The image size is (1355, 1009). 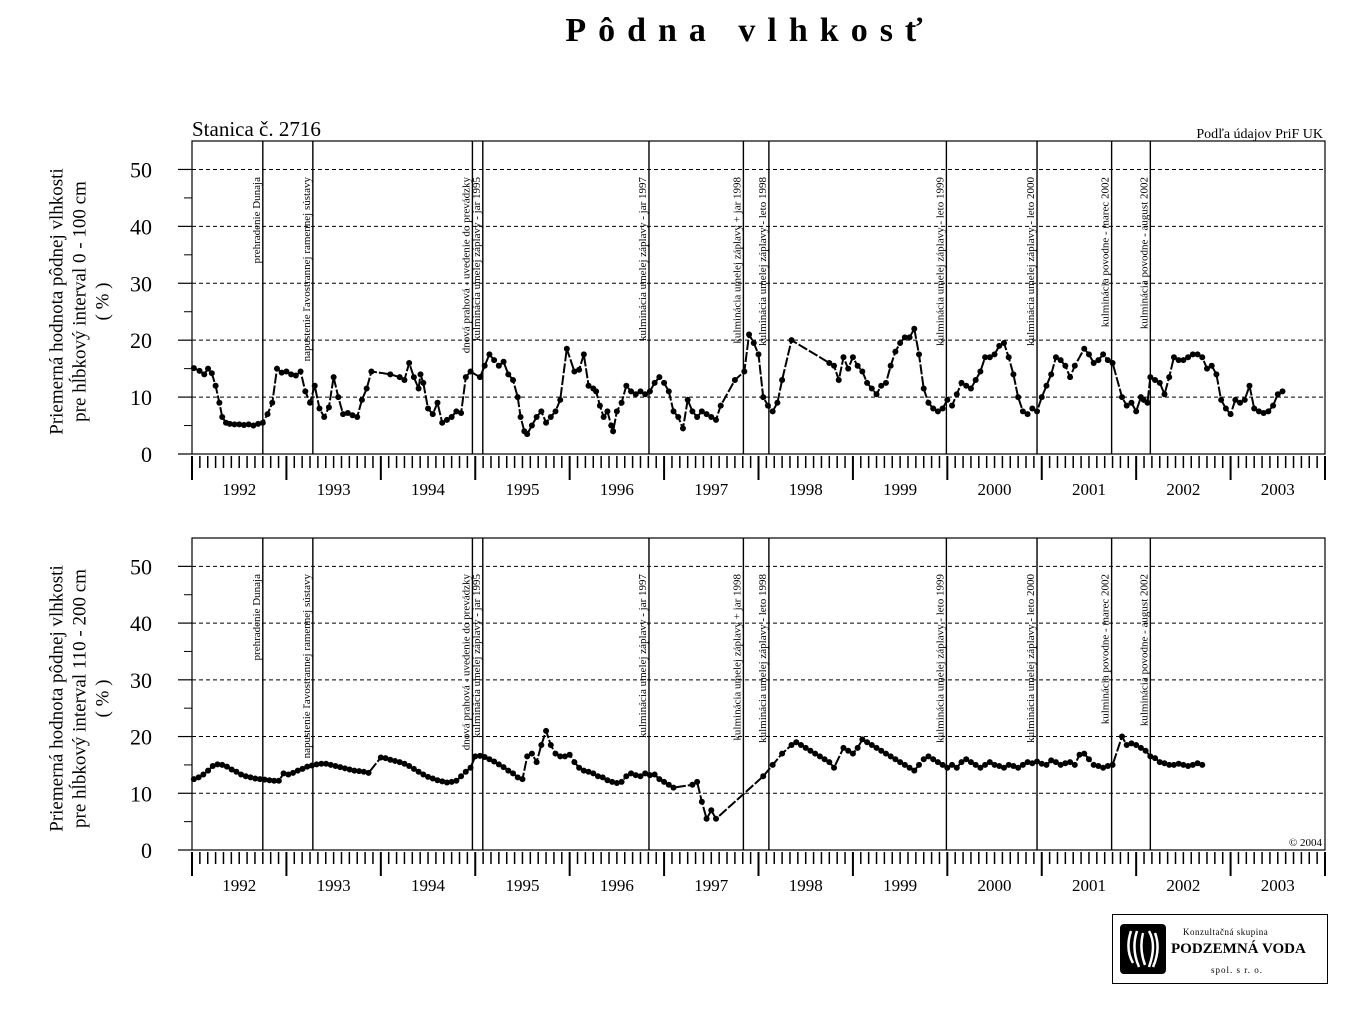 I want to click on event-label: napustenie ľavostrannej ramennej sústavy, so click(x=307, y=269).